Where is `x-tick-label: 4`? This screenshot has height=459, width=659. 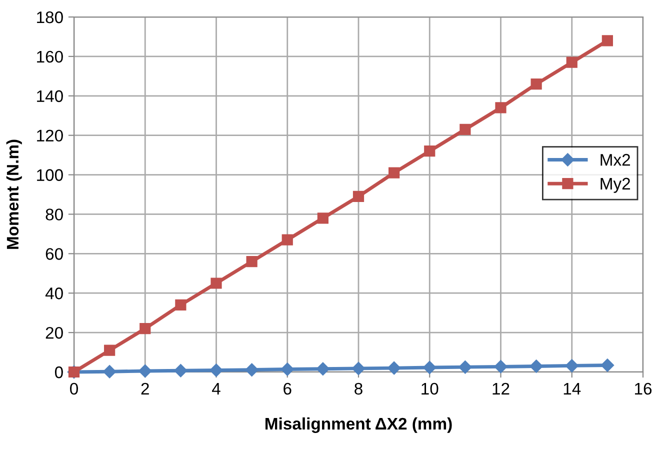 x-tick-label: 4 is located at coordinates (216, 388).